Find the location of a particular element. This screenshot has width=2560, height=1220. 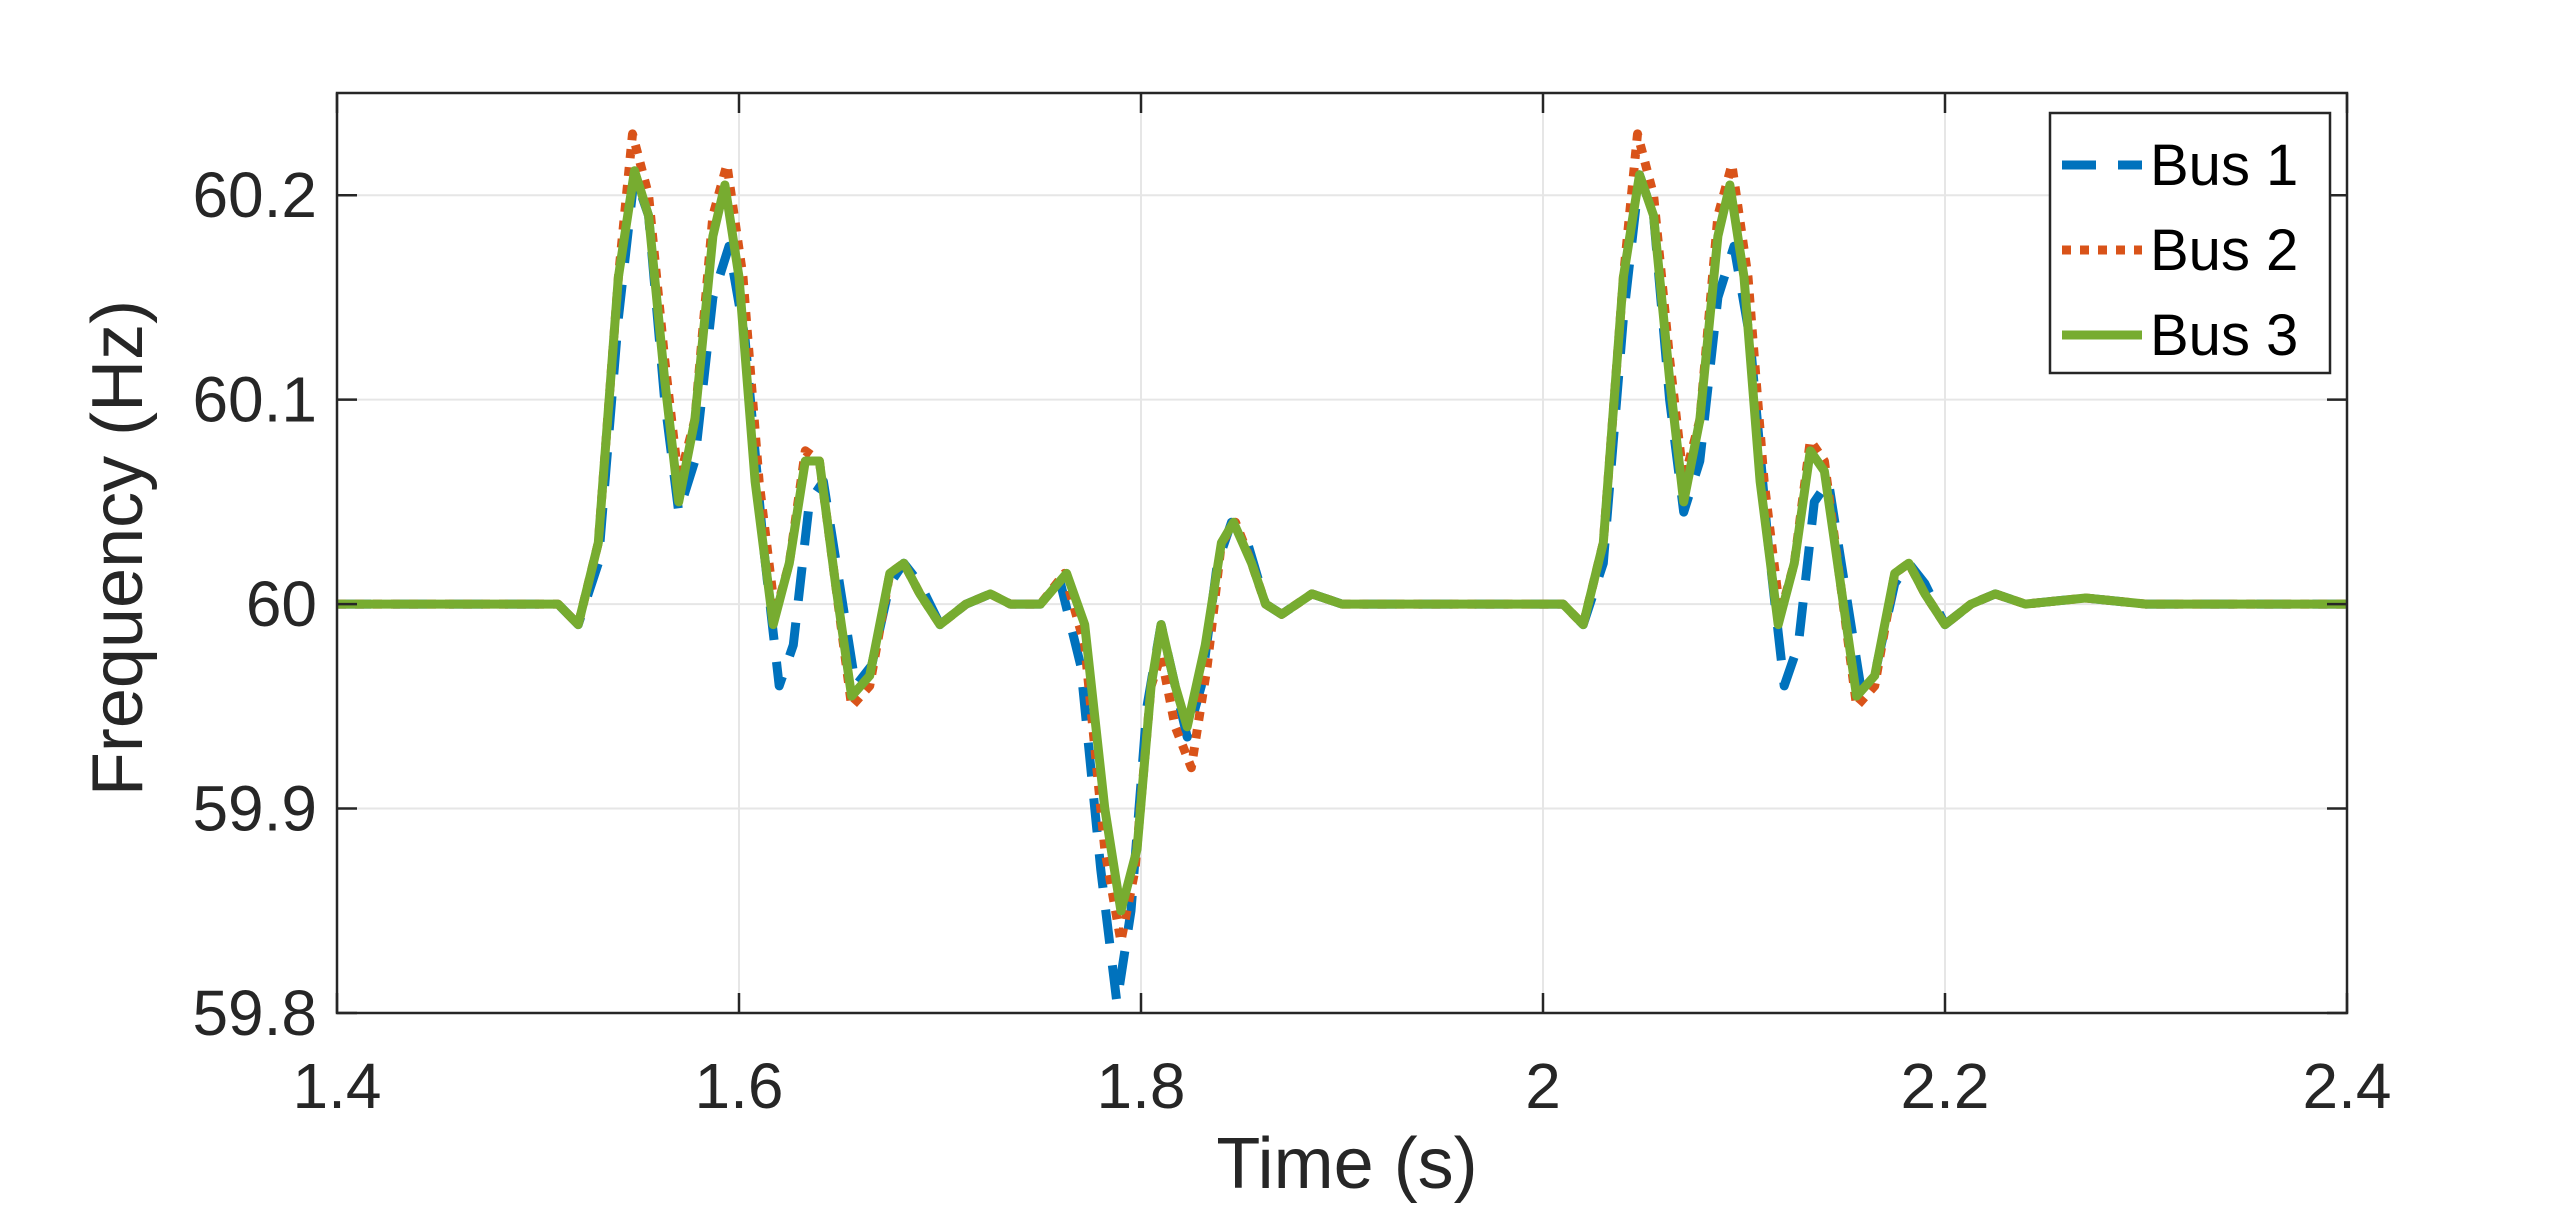

y-tick-label: 60 is located at coordinates (281, 604).